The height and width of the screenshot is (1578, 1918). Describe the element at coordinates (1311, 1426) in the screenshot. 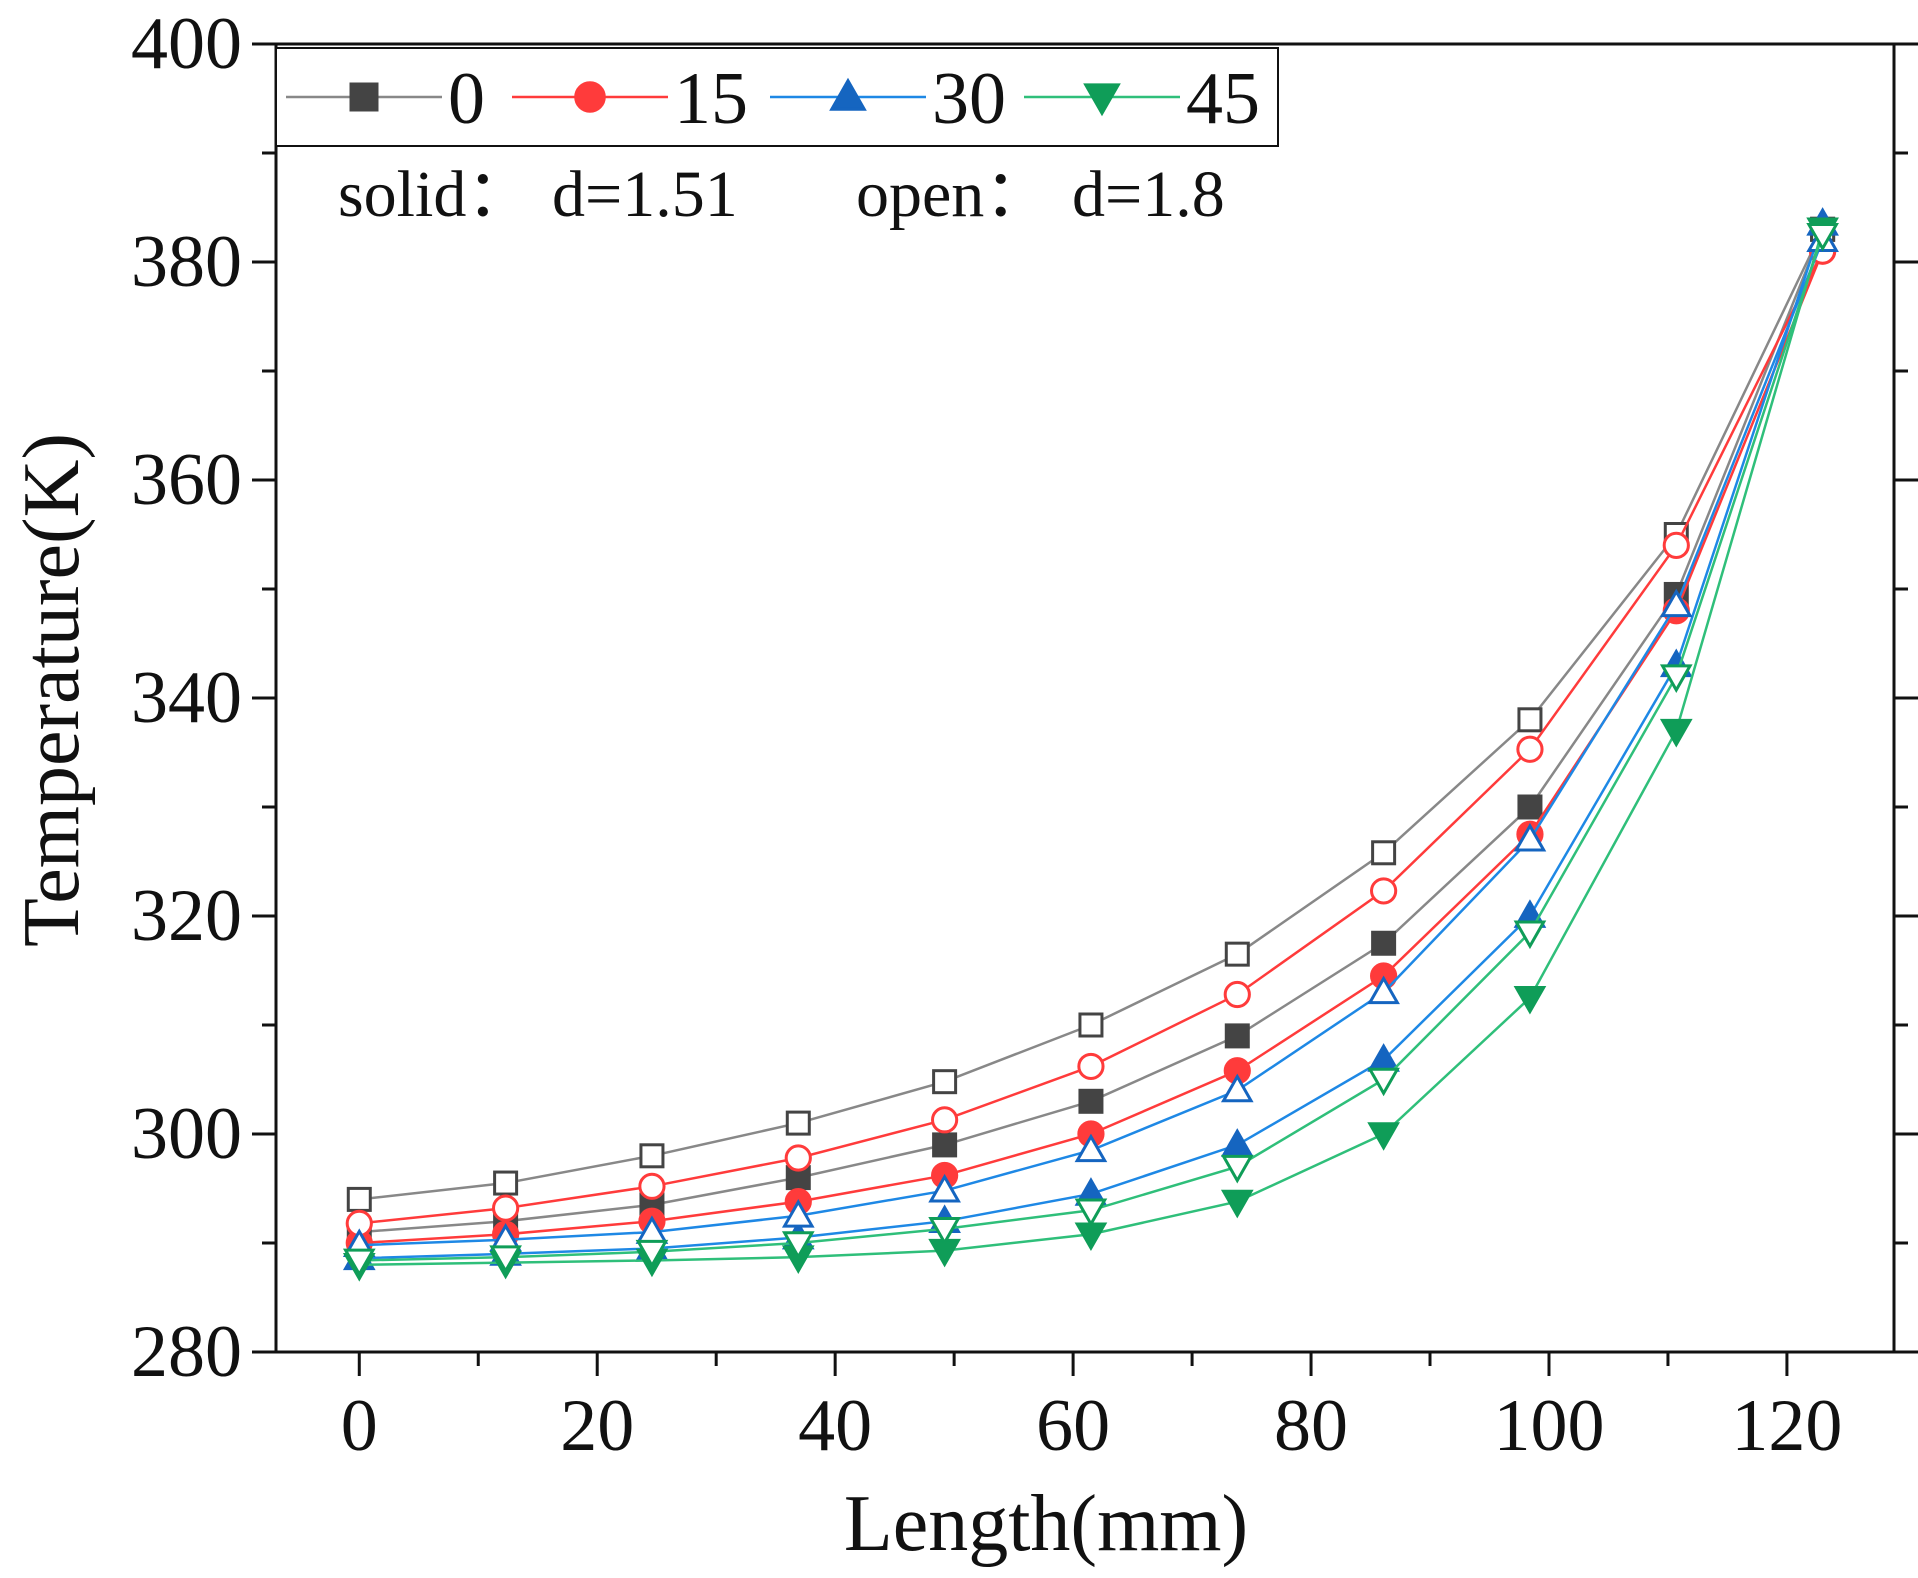

I see `x-tick-label: 80` at that location.